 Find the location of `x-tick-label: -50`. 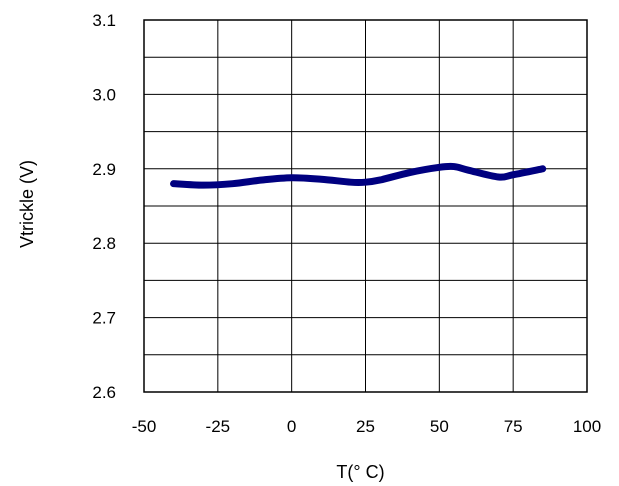

x-tick-label: -50 is located at coordinates (144, 426).